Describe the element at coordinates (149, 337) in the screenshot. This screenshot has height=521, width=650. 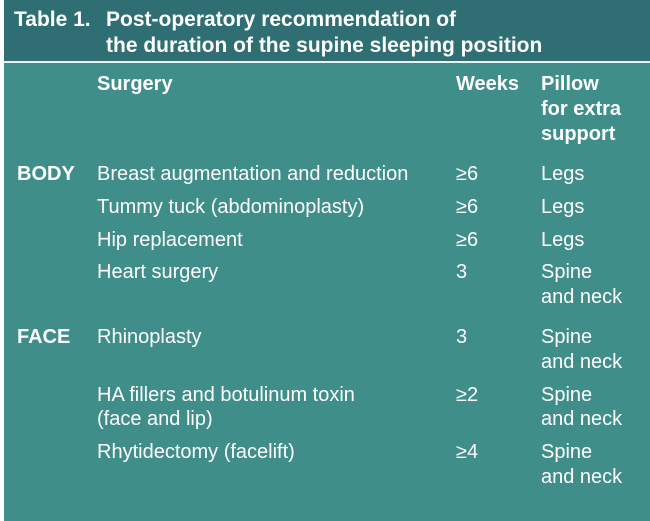
I see `row-4-surgery: Rhinoplasty` at that location.